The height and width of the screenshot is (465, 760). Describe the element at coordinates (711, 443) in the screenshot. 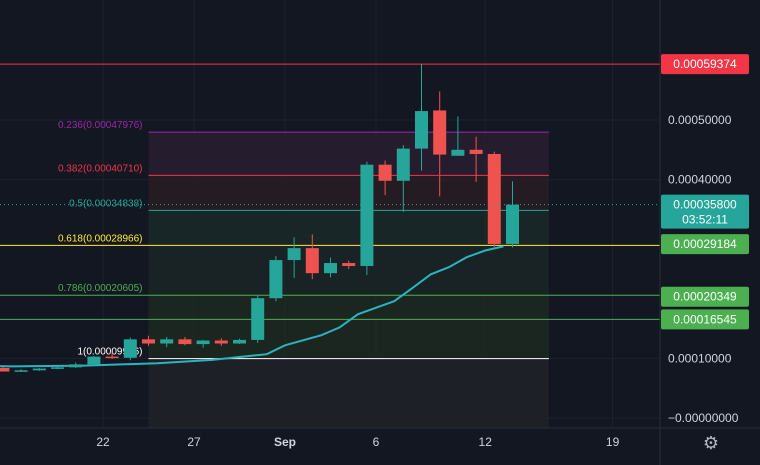

I see `gear-icon: ⚙` at that location.